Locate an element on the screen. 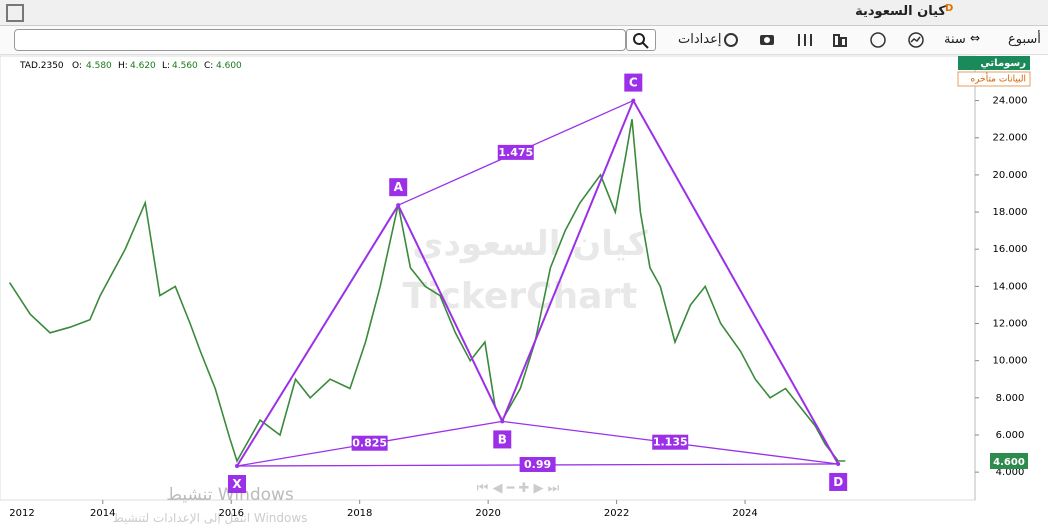 The height and width of the screenshot is (524, 1048). watermark-name: كيان السعودي is located at coordinates (530, 244).